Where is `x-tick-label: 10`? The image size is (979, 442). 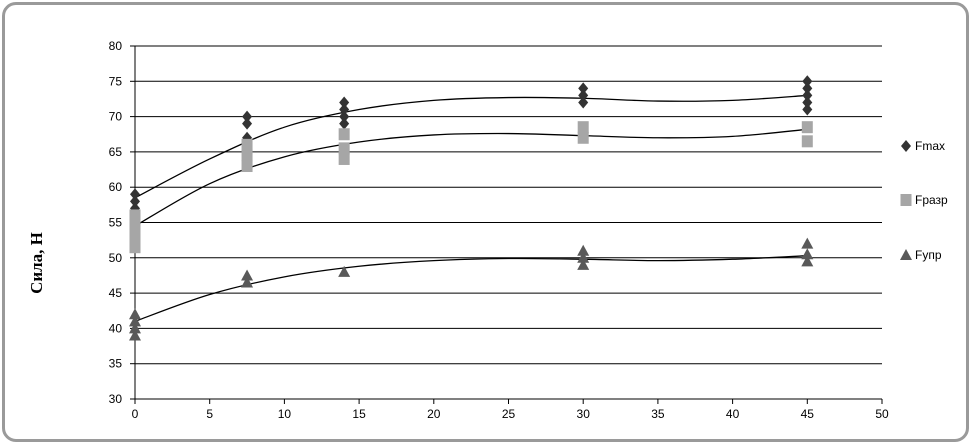
x-tick-label: 10 is located at coordinates (285, 414).